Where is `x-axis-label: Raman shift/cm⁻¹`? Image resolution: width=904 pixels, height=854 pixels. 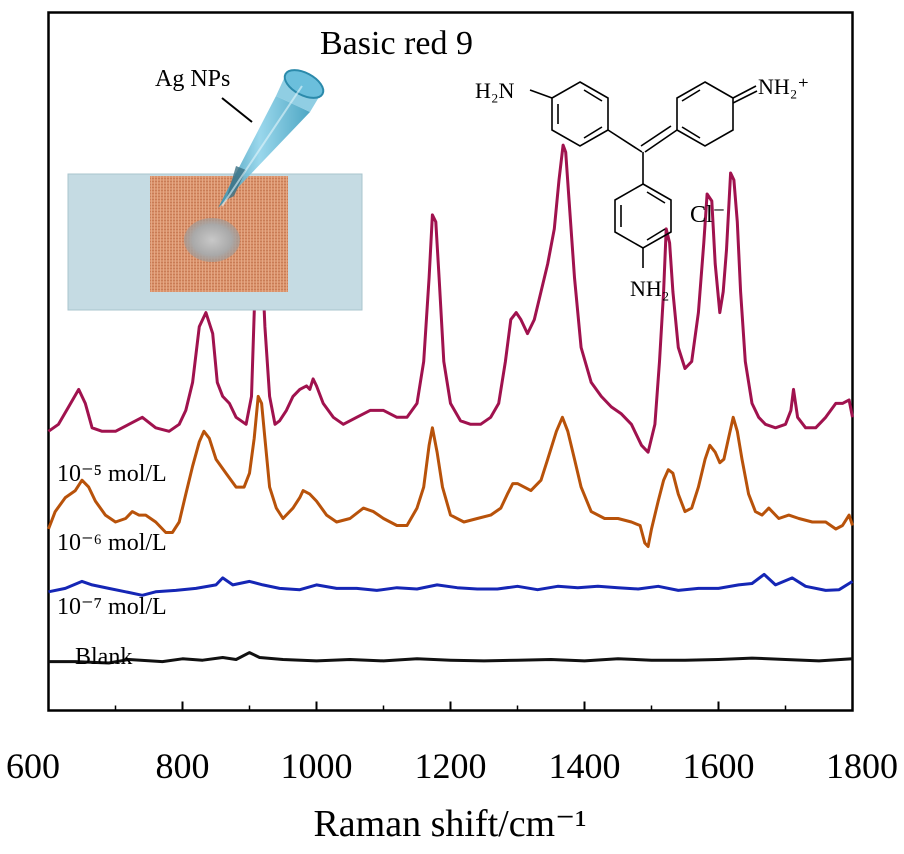
x-axis-label: Raman shift/cm⁻¹ is located at coordinates (449, 824).